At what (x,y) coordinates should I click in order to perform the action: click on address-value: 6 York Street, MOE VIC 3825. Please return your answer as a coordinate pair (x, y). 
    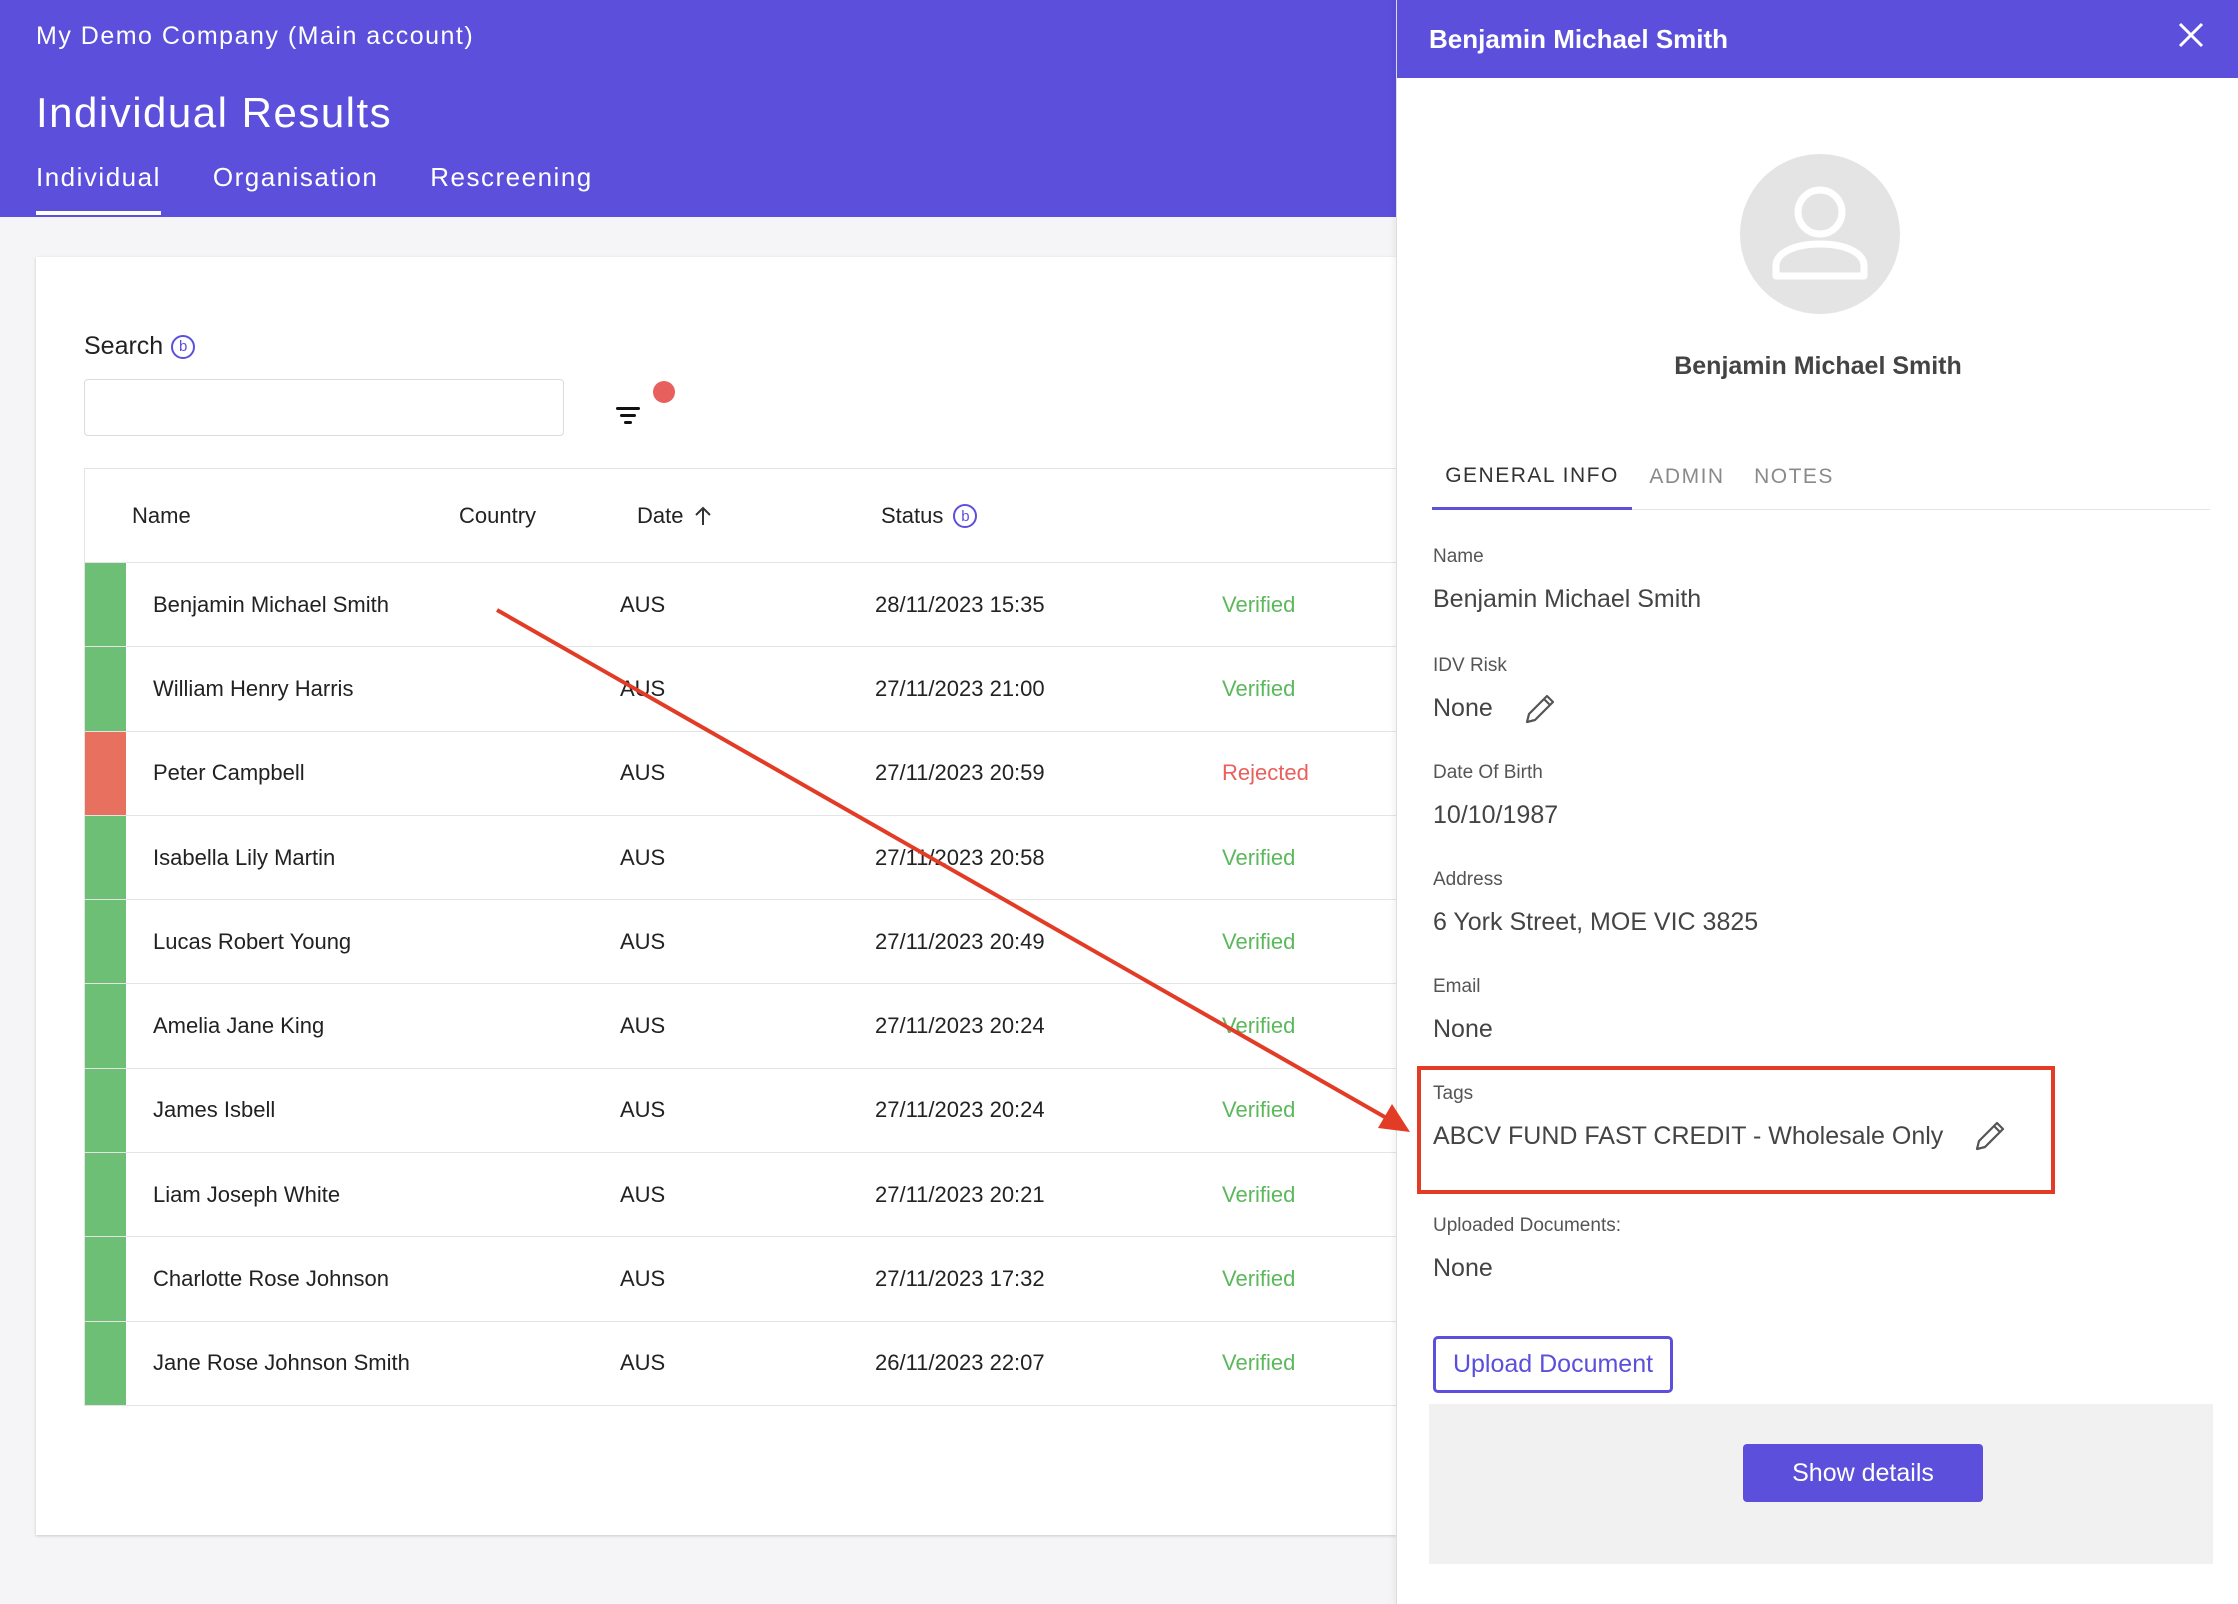
    Looking at the image, I should click on (1596, 922).